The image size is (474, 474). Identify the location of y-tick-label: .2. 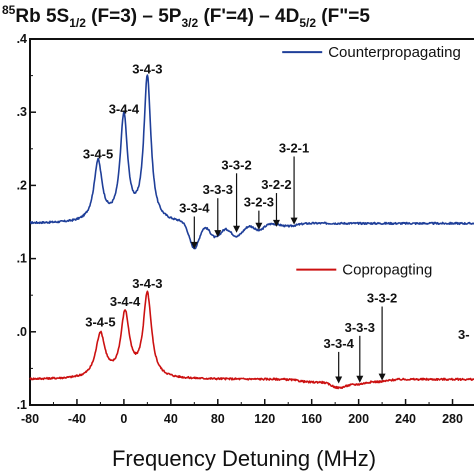
(22, 185).